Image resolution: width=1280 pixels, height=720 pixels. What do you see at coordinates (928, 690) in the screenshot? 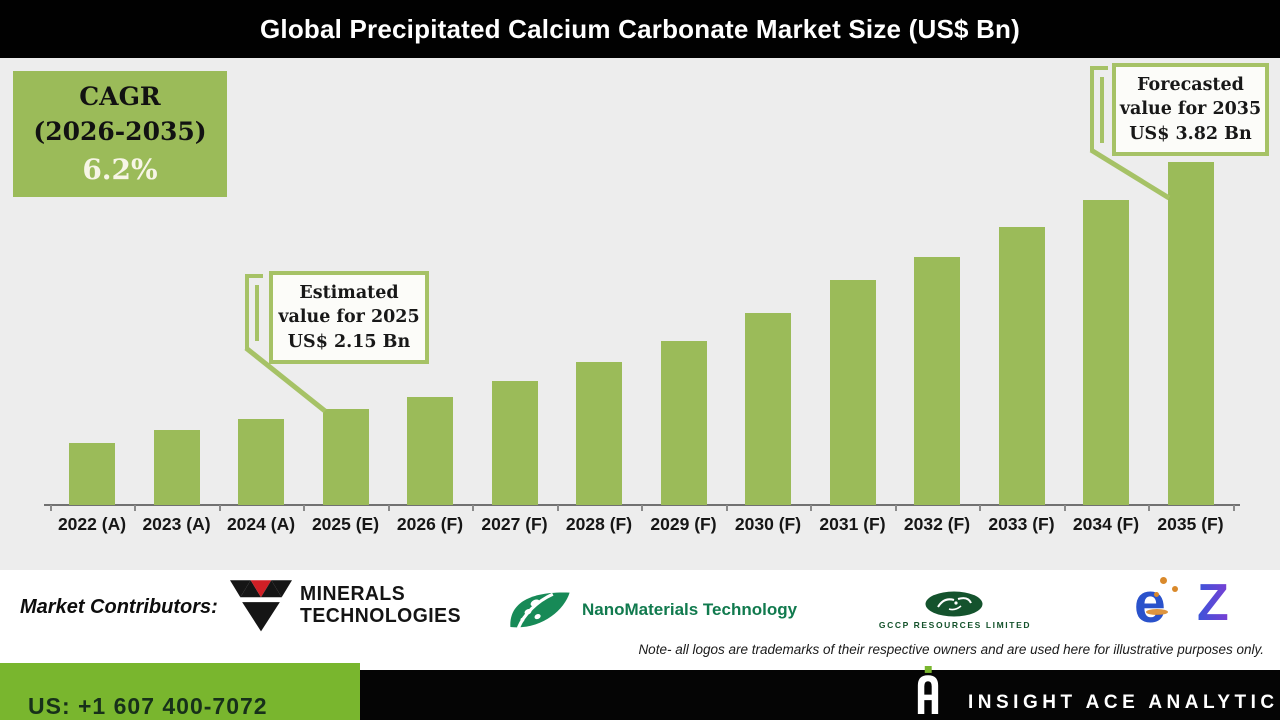
I see `insight-ace-logo-icon` at bounding box center [928, 690].